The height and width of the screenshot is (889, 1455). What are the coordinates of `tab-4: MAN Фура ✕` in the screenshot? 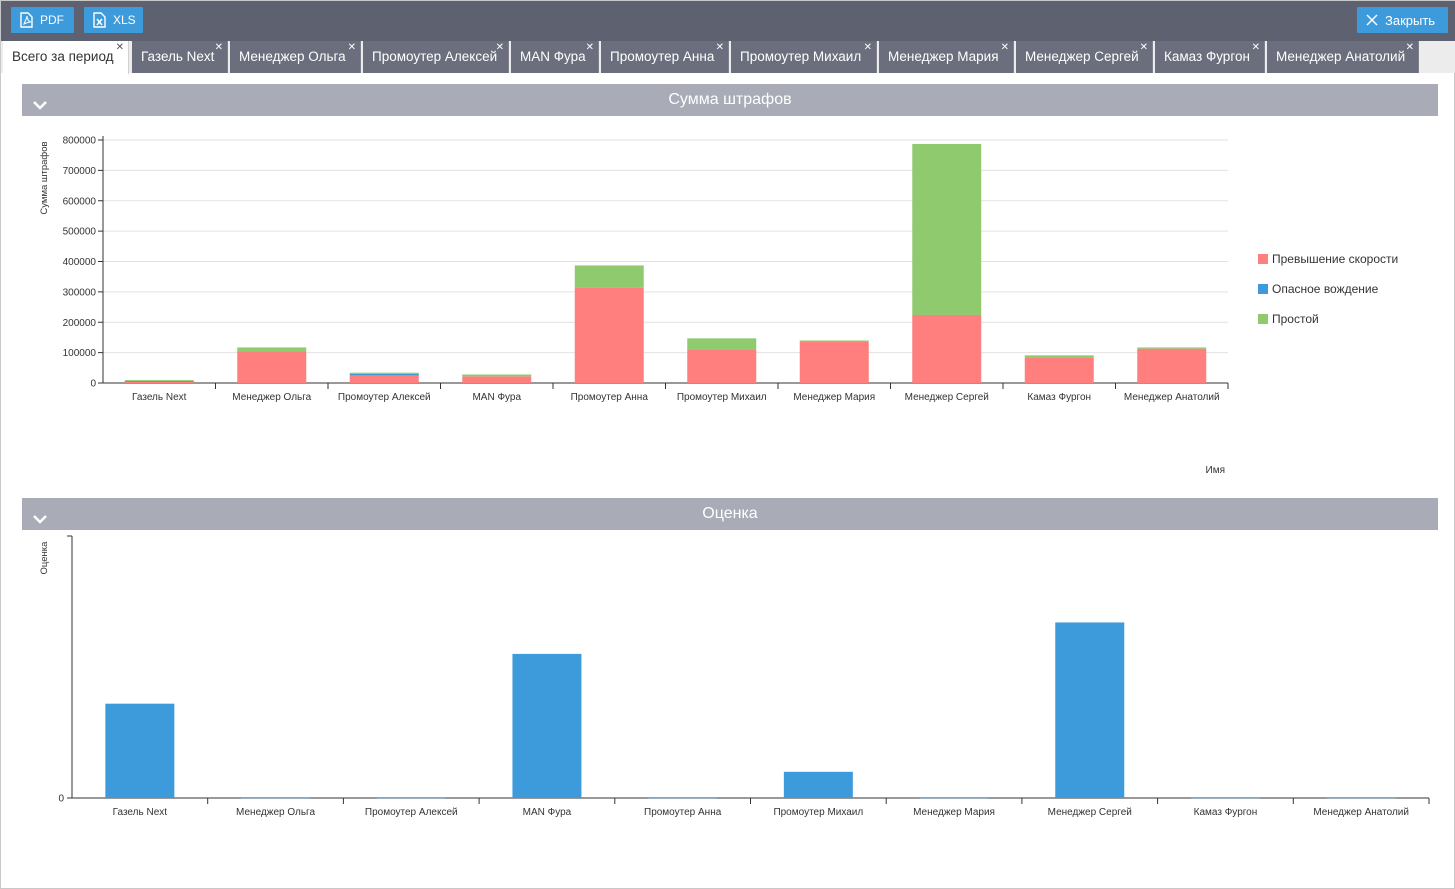 It's located at (555, 57).